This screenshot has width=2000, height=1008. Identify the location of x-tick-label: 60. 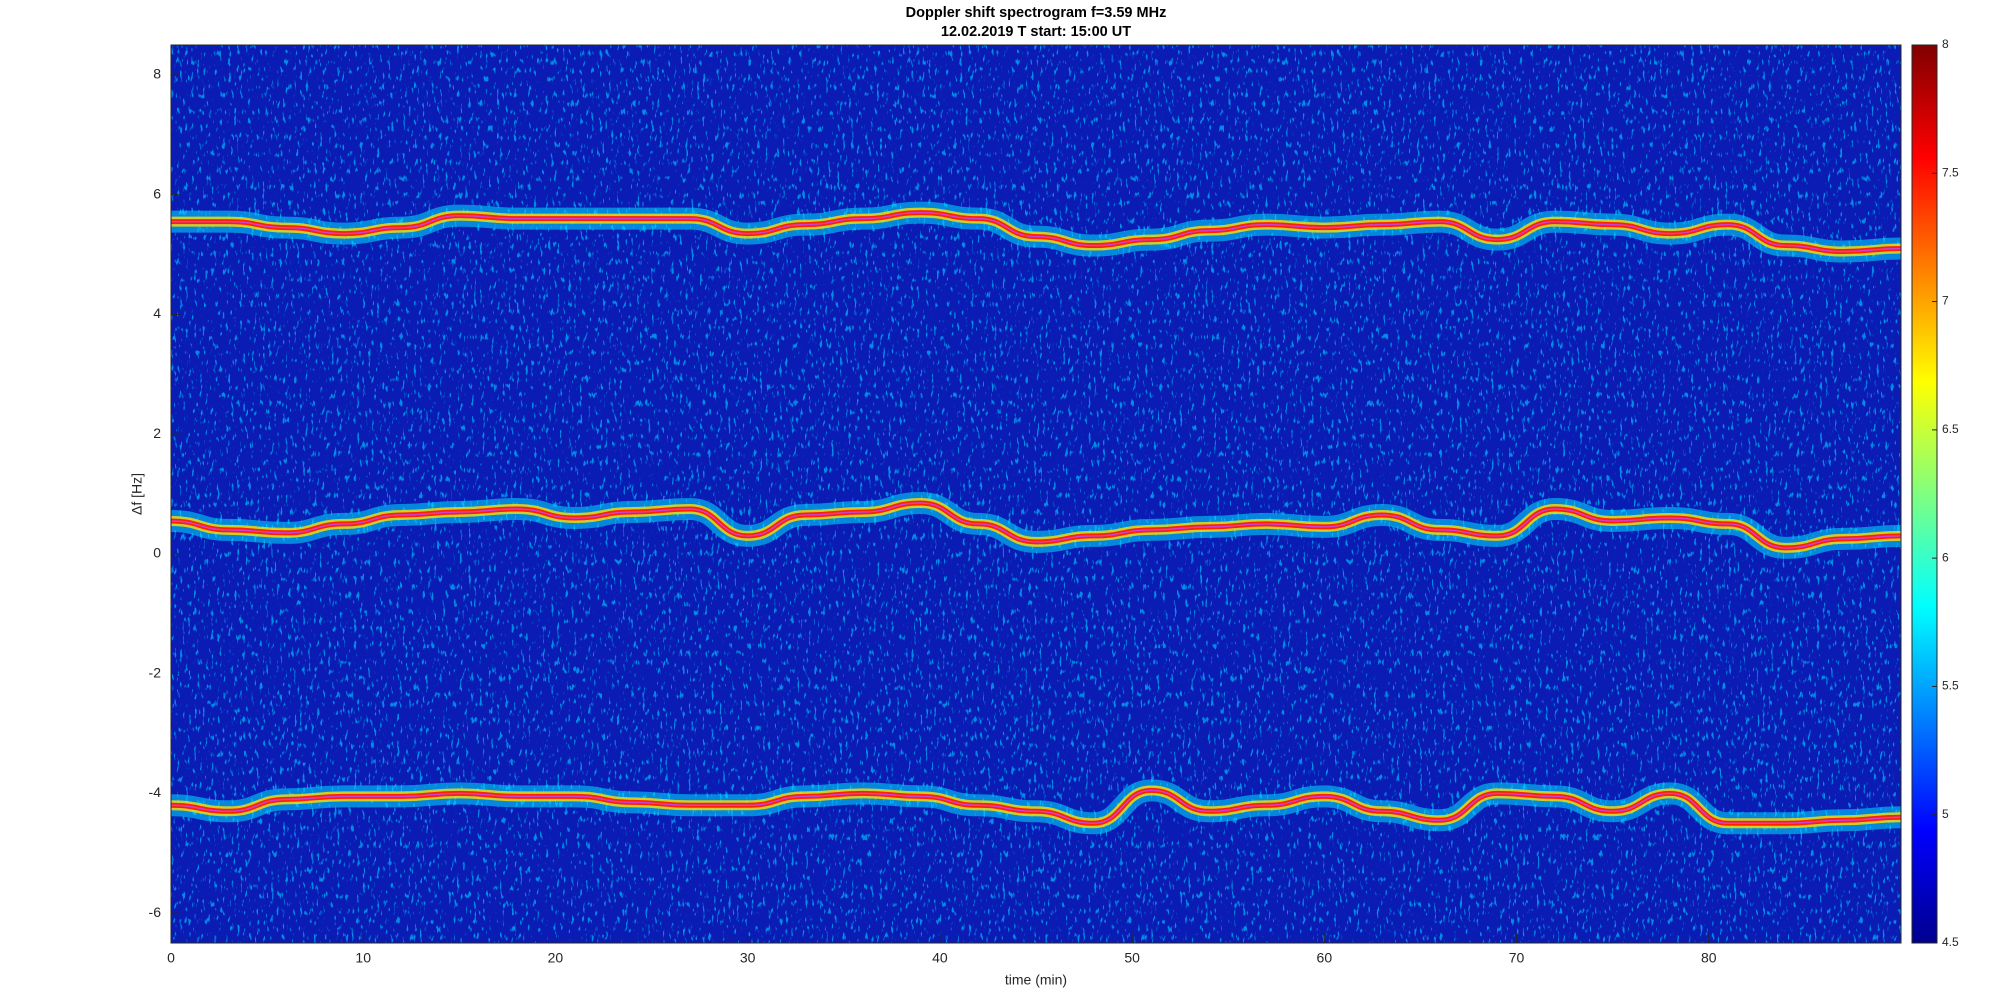
(1325, 958).